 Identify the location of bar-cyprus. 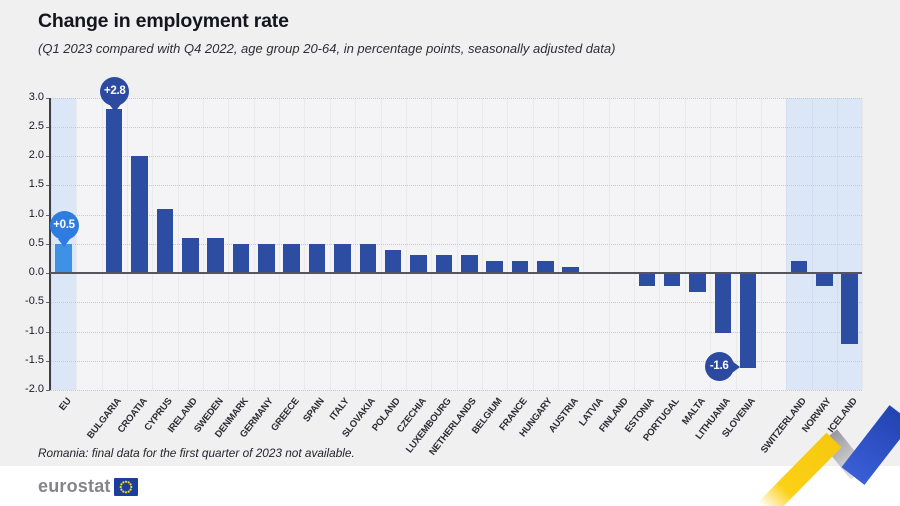
(165, 240).